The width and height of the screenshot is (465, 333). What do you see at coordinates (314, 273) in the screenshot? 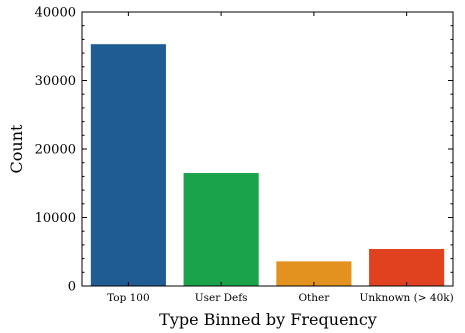
I see `bar-other` at bounding box center [314, 273].